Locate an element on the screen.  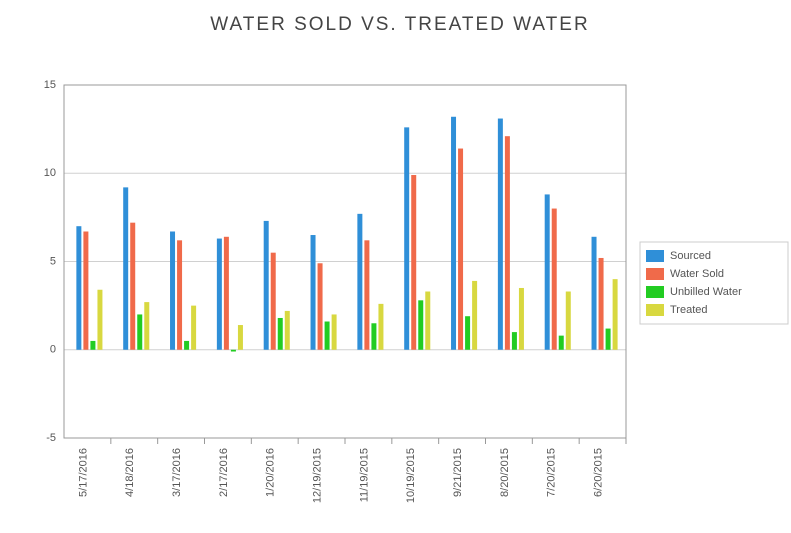
y-tick-label: 5 is located at coordinates (53, 261).